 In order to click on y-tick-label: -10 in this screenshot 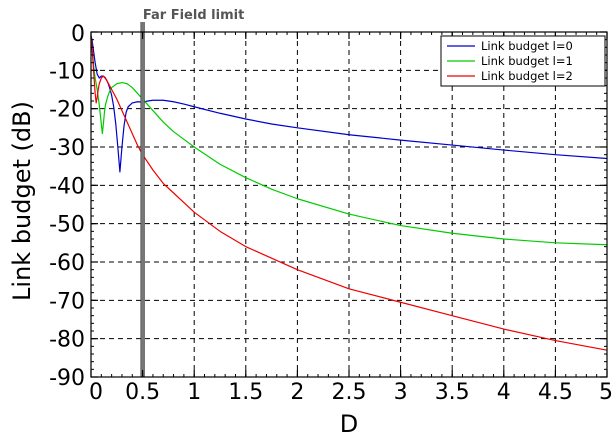, I will do `click(67, 71)`.